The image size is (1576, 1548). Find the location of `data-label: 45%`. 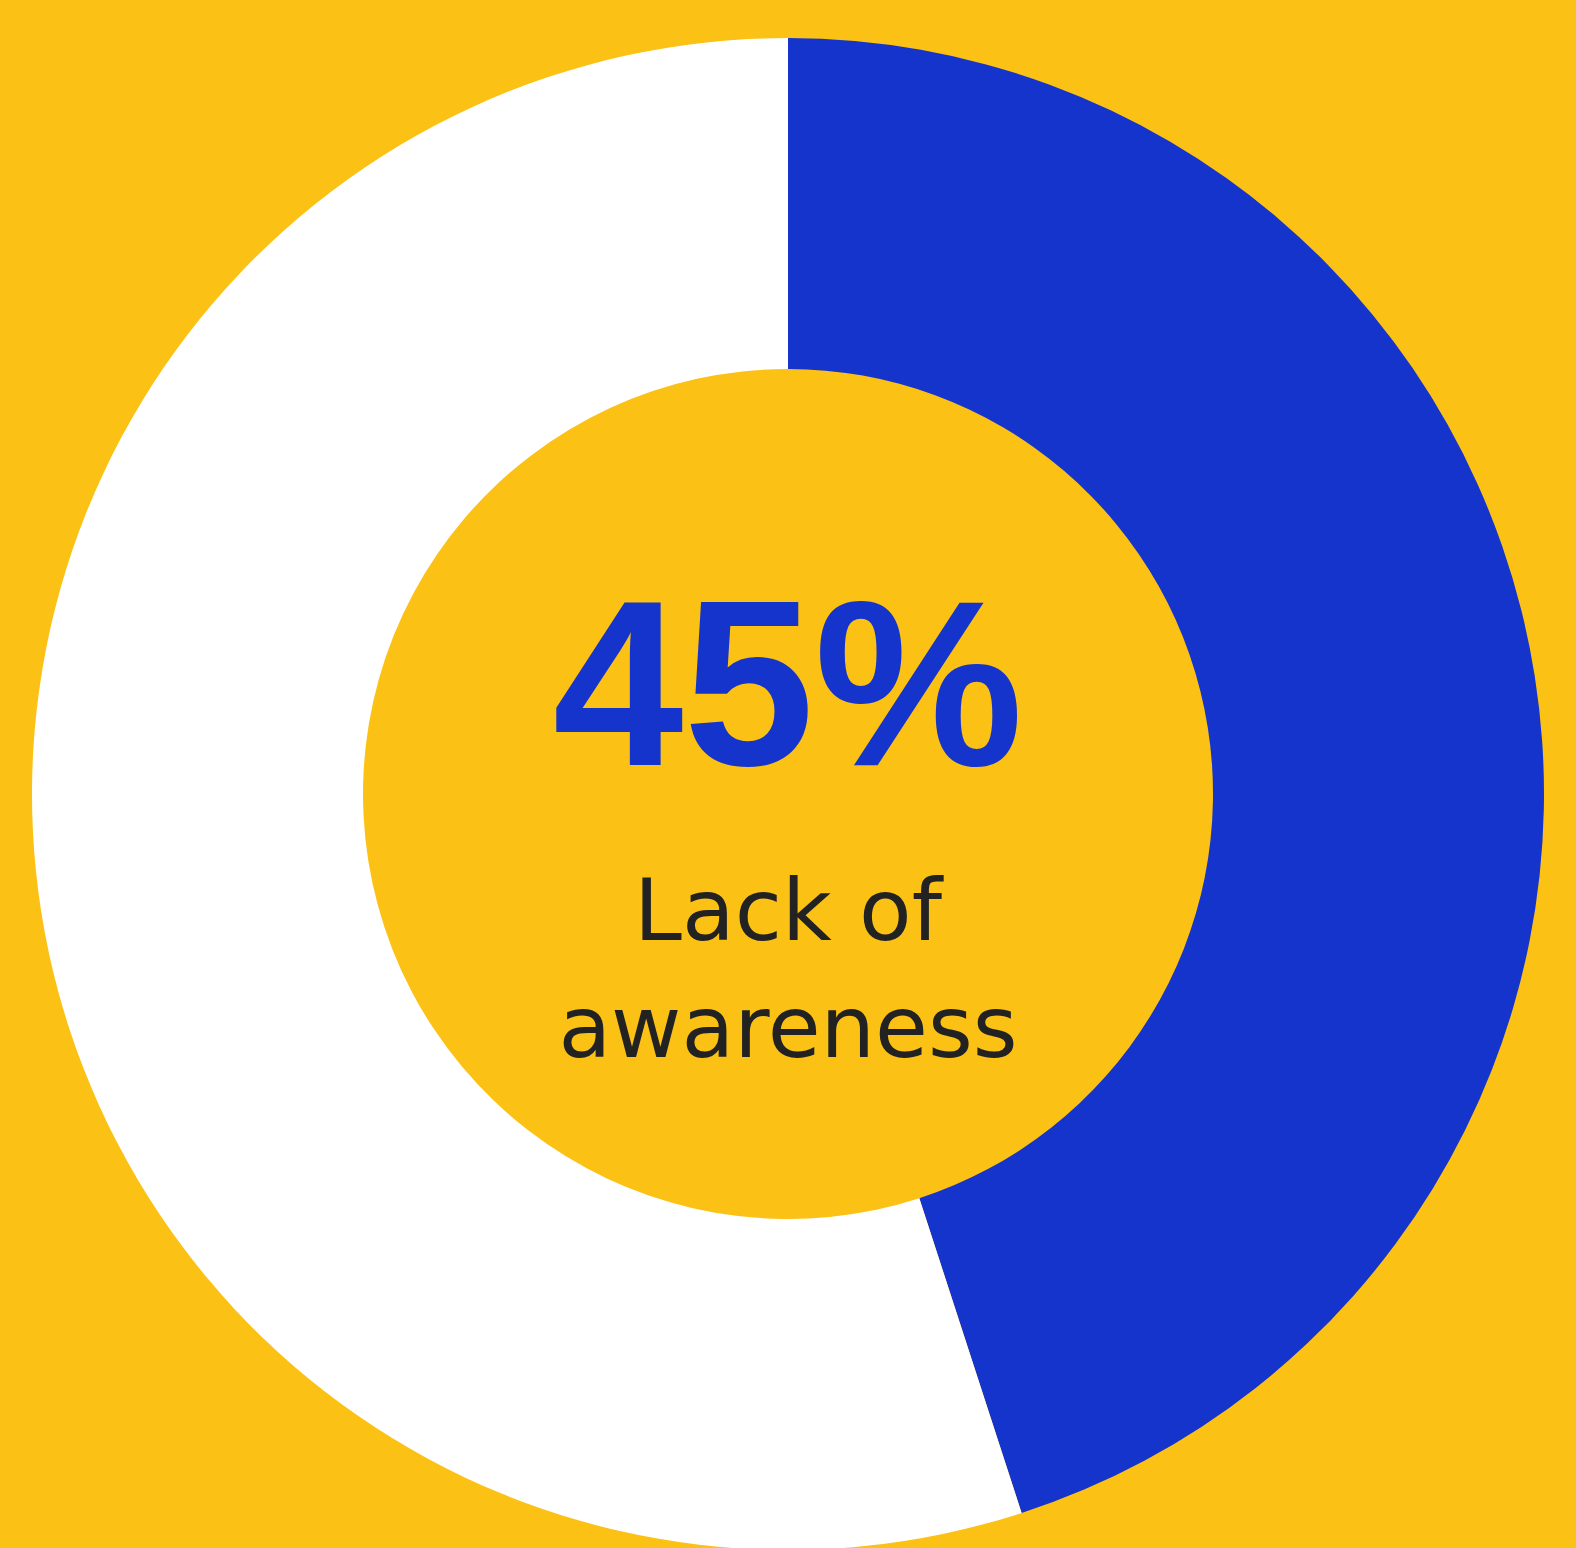

data-label: 45% is located at coordinates (788, 683).